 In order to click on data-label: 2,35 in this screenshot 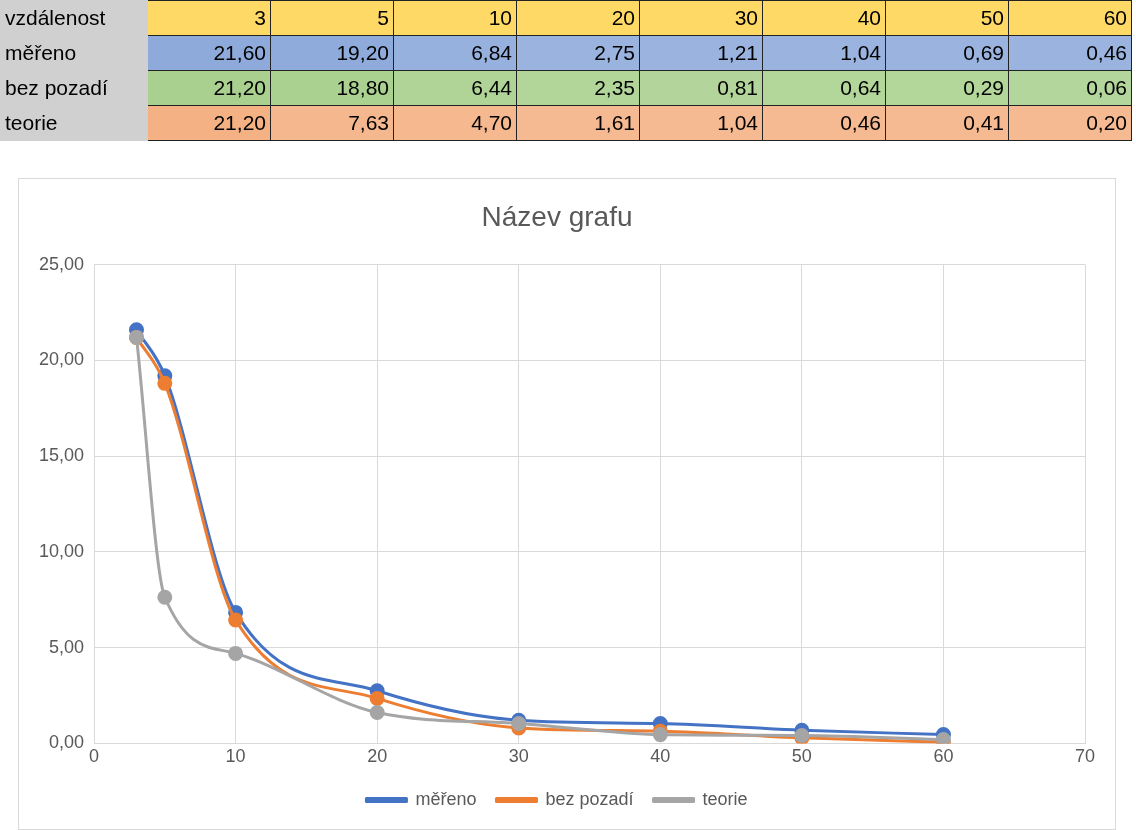, I will do `click(578, 88)`.